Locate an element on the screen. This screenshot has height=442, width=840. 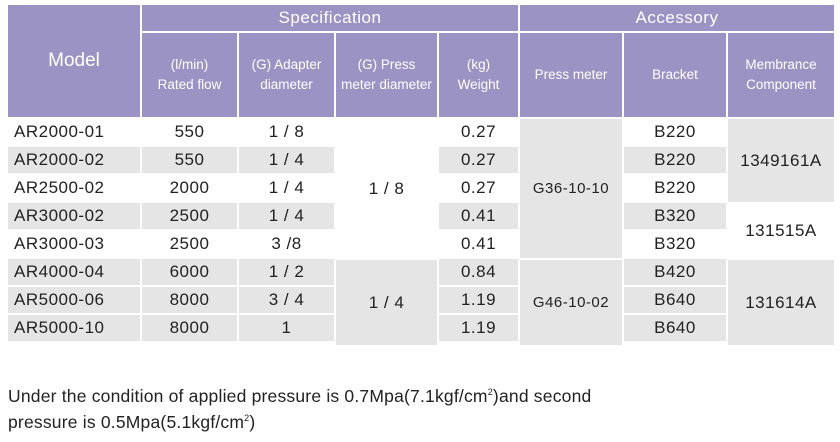
table-cell-adapter: 1 / 2 is located at coordinates (286, 272).